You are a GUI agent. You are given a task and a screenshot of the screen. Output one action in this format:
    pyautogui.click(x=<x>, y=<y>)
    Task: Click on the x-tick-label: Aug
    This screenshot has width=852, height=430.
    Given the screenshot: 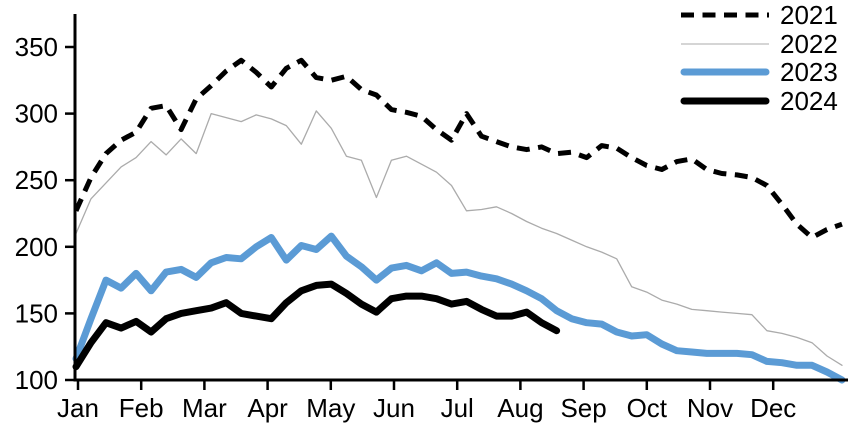 What is the action you would take?
    pyautogui.click(x=520, y=408)
    